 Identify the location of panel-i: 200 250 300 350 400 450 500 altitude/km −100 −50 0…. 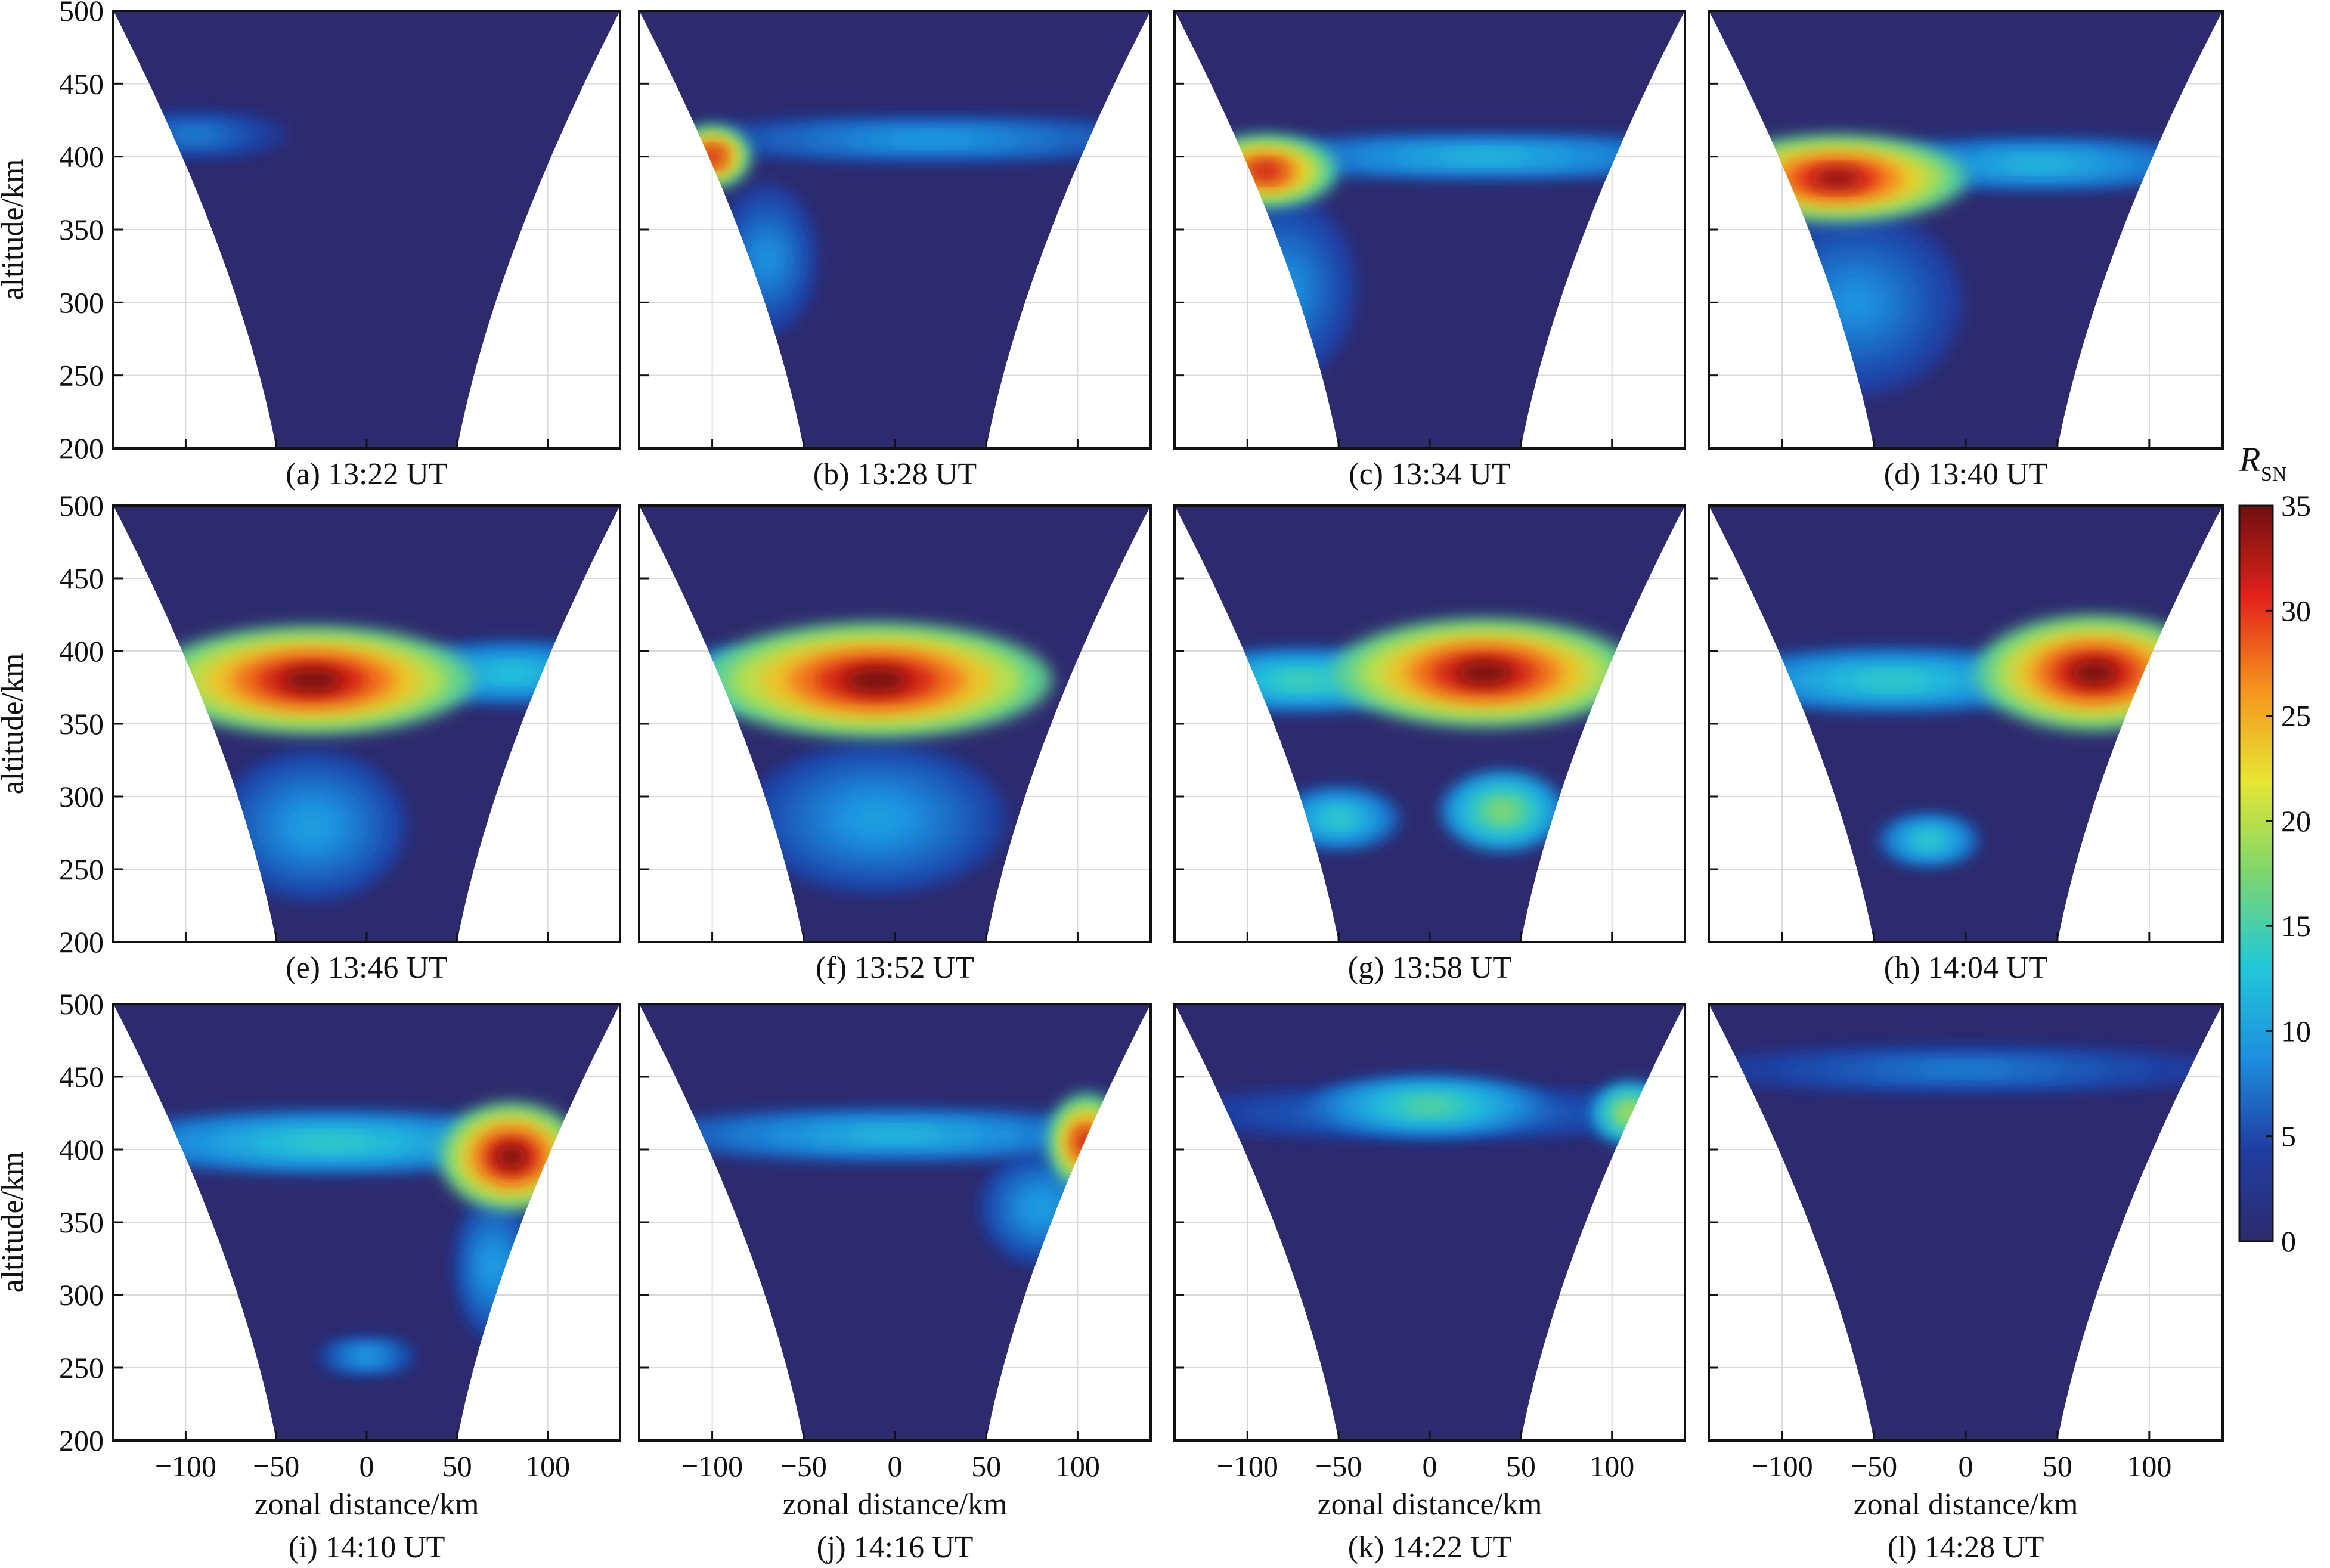
(311, 1275).